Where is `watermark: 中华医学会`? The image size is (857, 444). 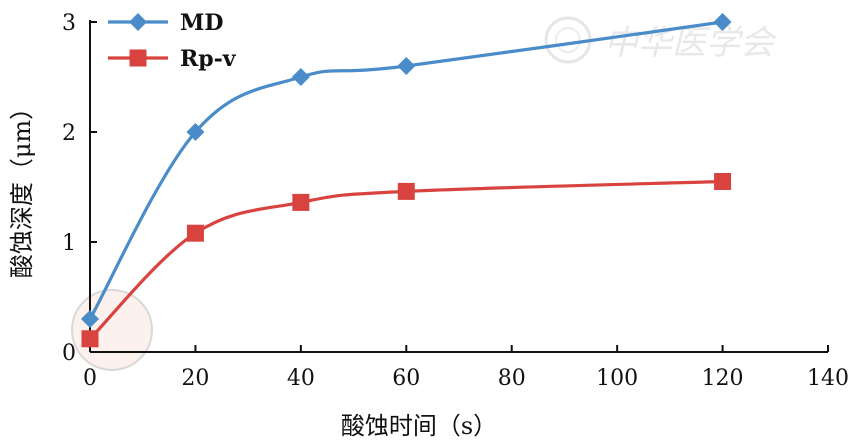
watermark: 中华医学会 is located at coordinates (661, 40).